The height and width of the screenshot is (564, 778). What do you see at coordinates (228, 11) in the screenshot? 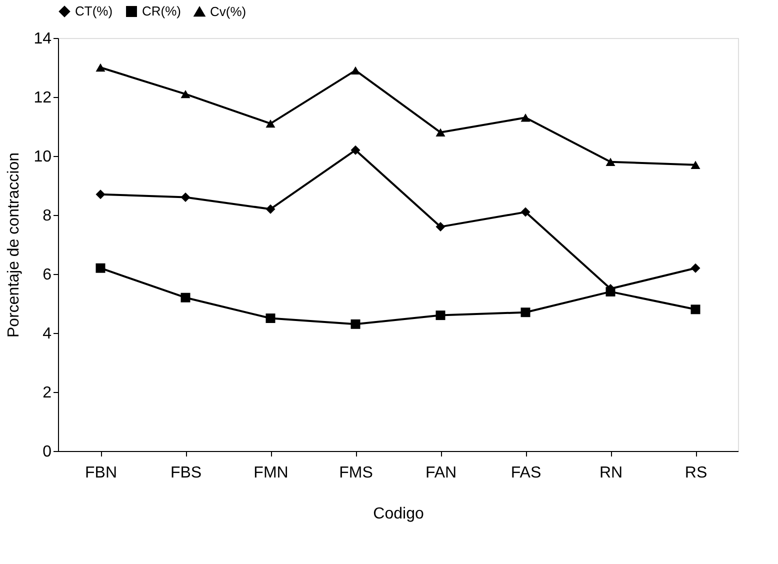
I see `legend-label: Cv(%)` at bounding box center [228, 11].